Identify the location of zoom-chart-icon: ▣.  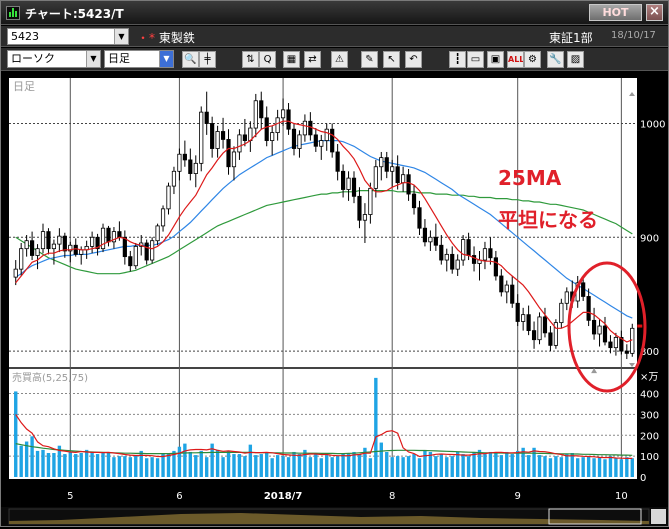
(495, 59).